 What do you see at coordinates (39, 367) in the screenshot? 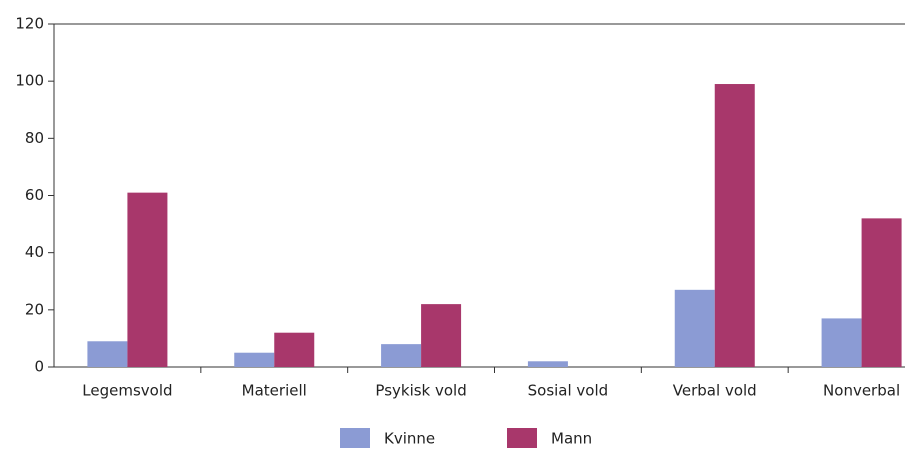
I see `y-tick-label: 0` at bounding box center [39, 367].